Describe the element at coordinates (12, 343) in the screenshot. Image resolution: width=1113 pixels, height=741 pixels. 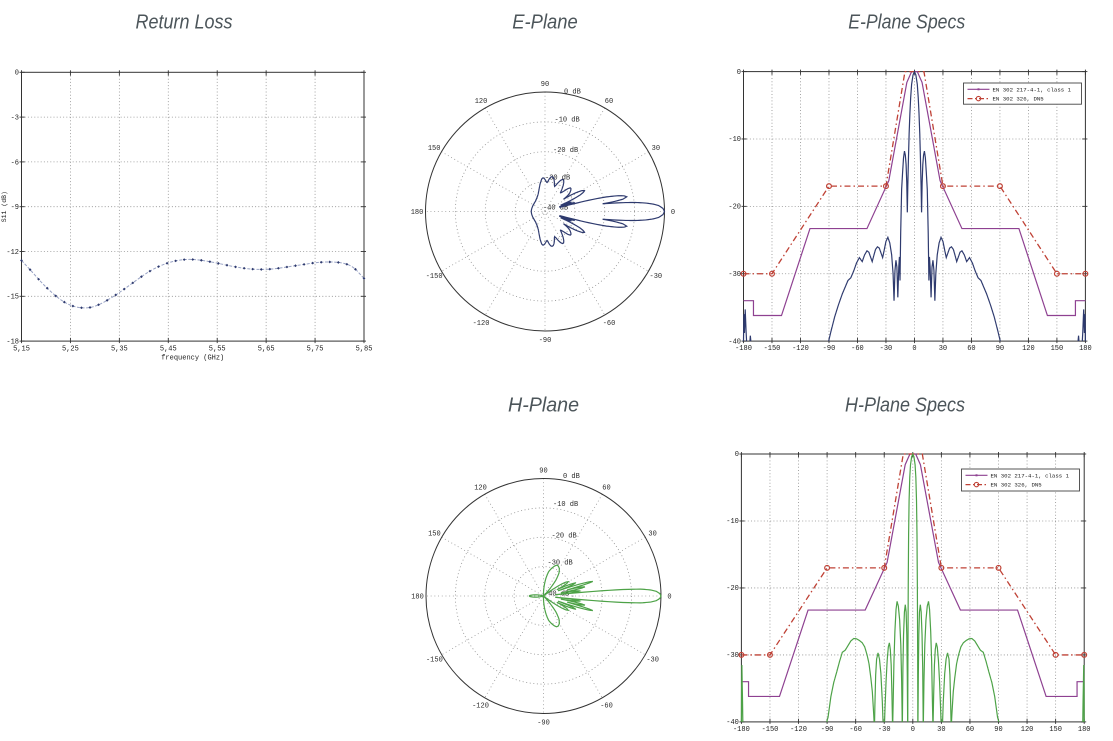
I see `svg-text: -18` at that location.